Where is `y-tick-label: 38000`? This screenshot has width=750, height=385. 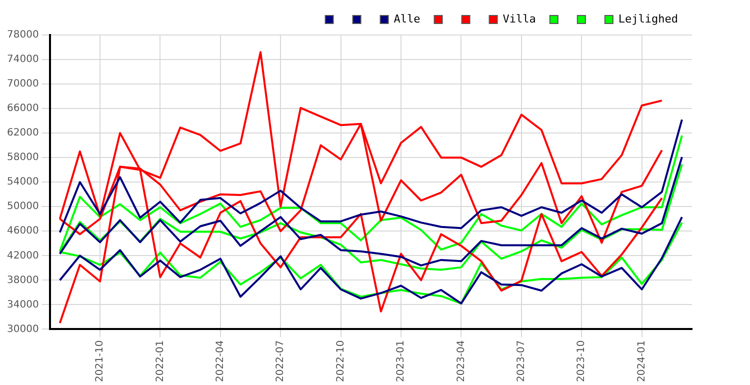
y-tick-label: 38000 is located at coordinates (23, 280).